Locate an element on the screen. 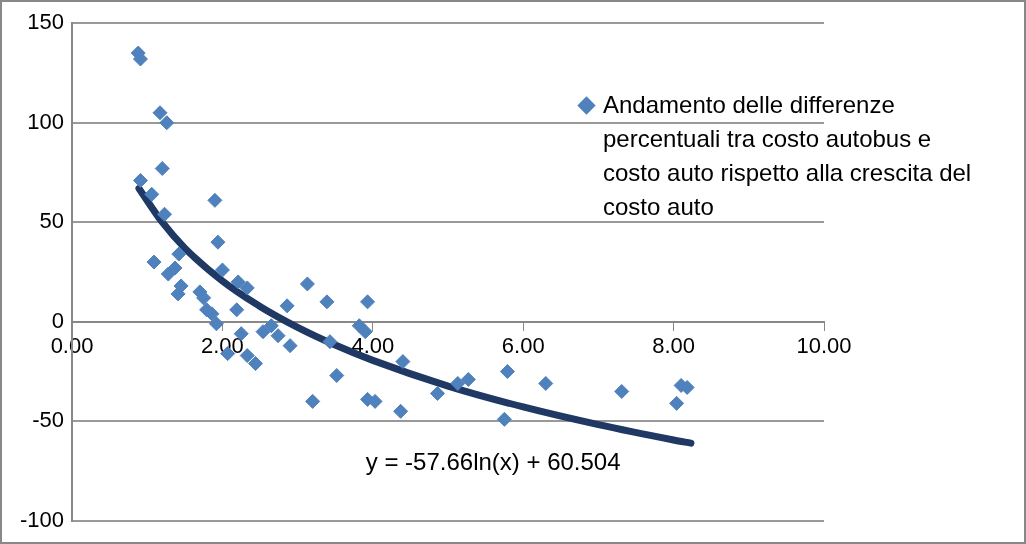  legend-label: Andamento delle differenze percentuali tra costo autobus e costo auto rispetto alla crescita del costo auto is located at coordinates (788, 156).